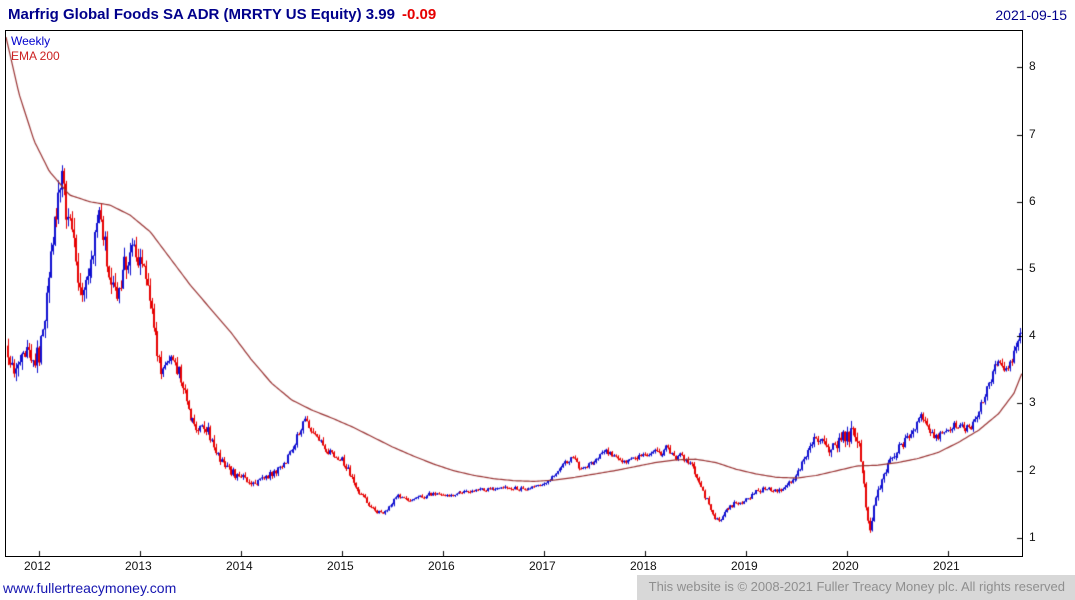 This screenshot has height=600, width=1075. What do you see at coordinates (1032, 402) in the screenshot?
I see `y-tick-label: 3` at bounding box center [1032, 402].